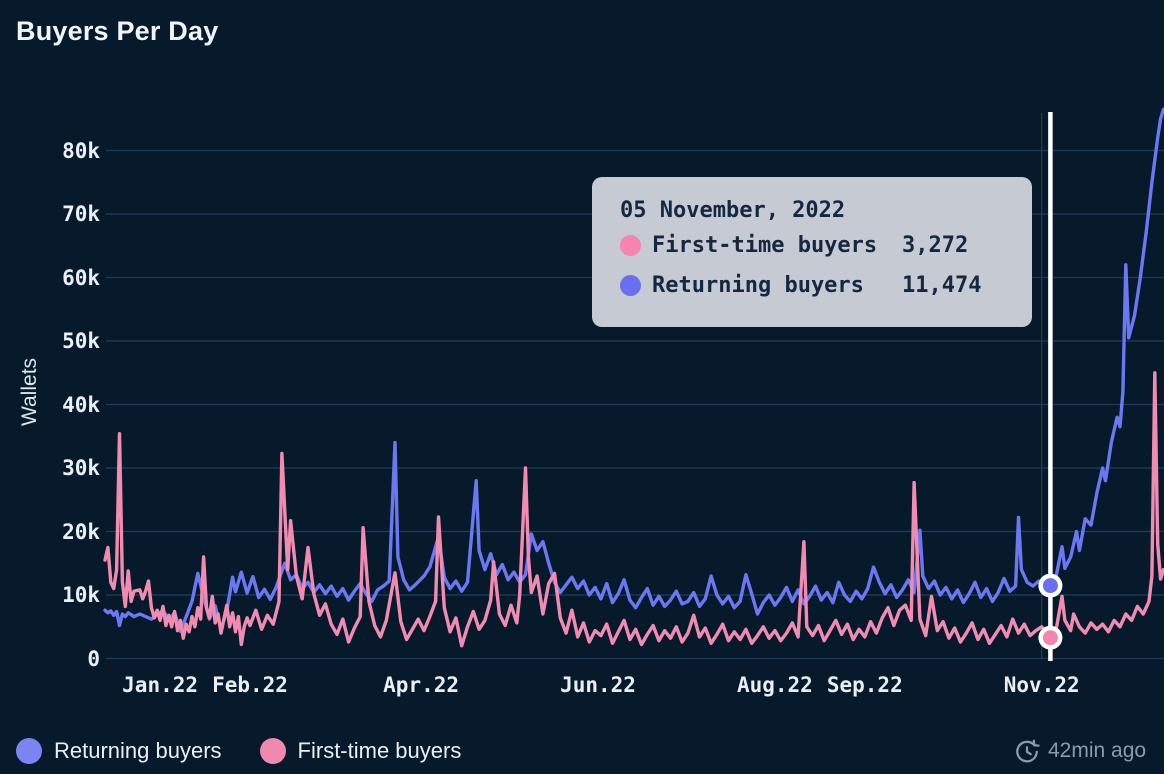 The height and width of the screenshot is (774, 1164). I want to click on tooltip-row-returning-buyers: Returning buyers 11,474, so click(826, 285).